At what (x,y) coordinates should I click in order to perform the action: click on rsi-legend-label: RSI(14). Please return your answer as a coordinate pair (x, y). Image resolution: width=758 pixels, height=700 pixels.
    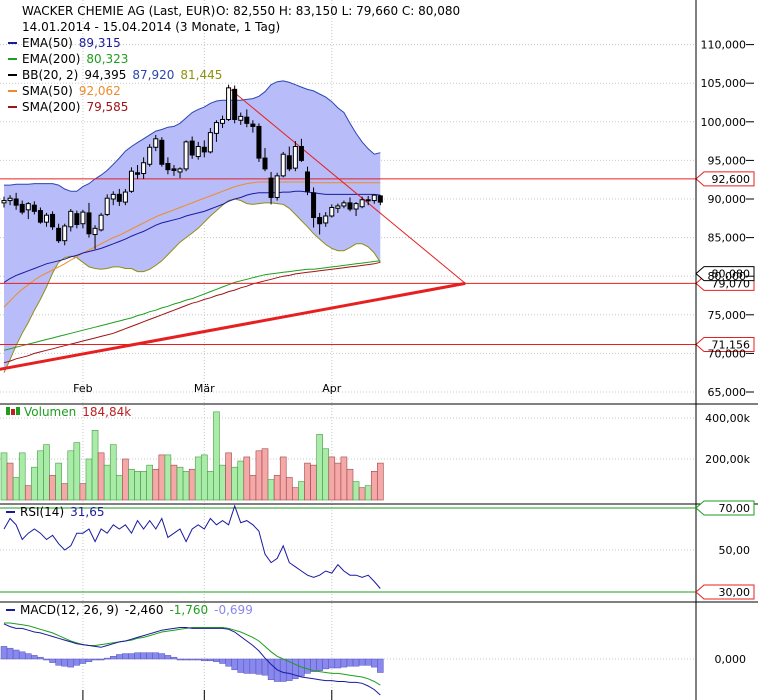
    Looking at the image, I should click on (42, 512).